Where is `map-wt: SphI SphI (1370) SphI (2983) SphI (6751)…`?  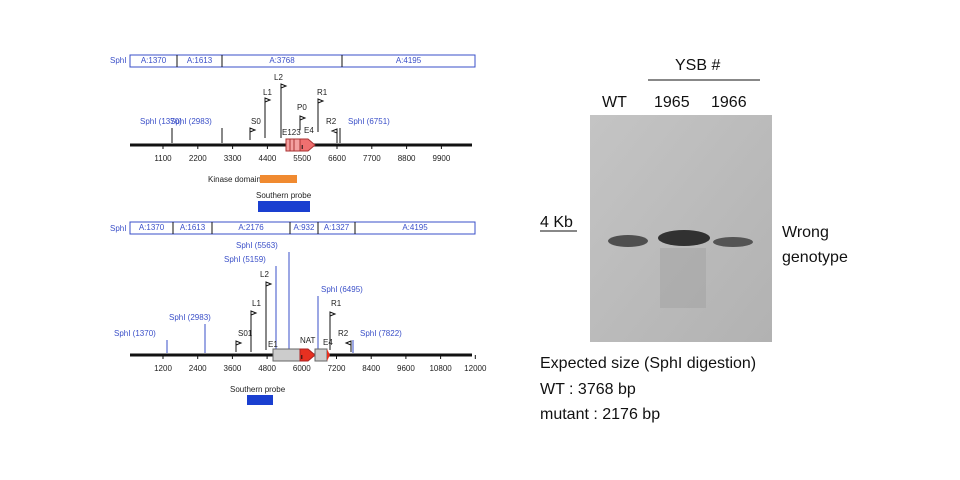 map-wt: SphI SphI (1370) SphI (2983) SphI (6751)… is located at coordinates (293, 133).